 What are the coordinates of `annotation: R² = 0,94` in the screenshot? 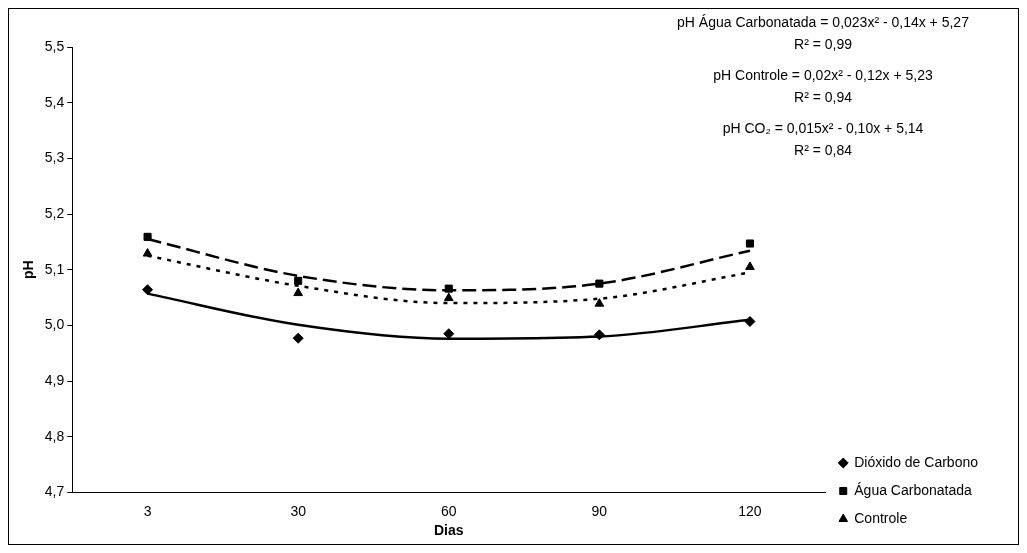 It's located at (823, 96).